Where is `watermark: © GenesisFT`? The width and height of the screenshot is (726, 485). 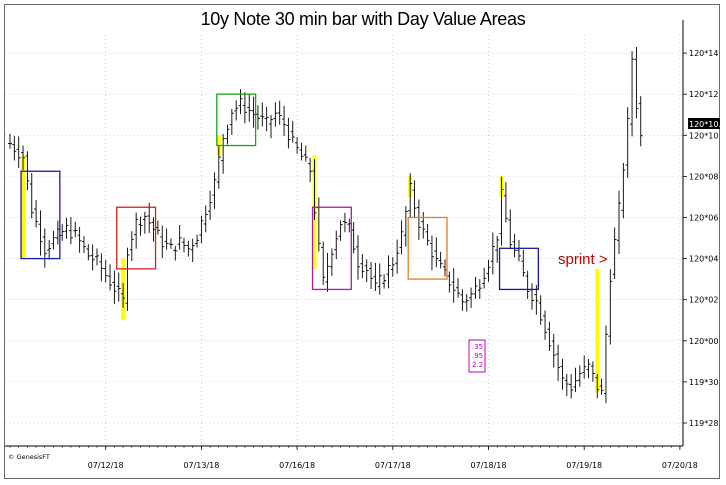 watermark: © GenesisFT is located at coordinates (29, 457).